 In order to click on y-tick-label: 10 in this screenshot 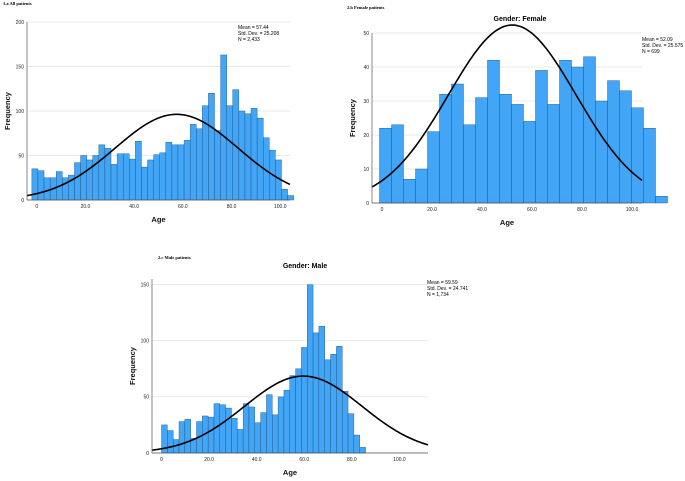, I will do `click(366, 170)`.